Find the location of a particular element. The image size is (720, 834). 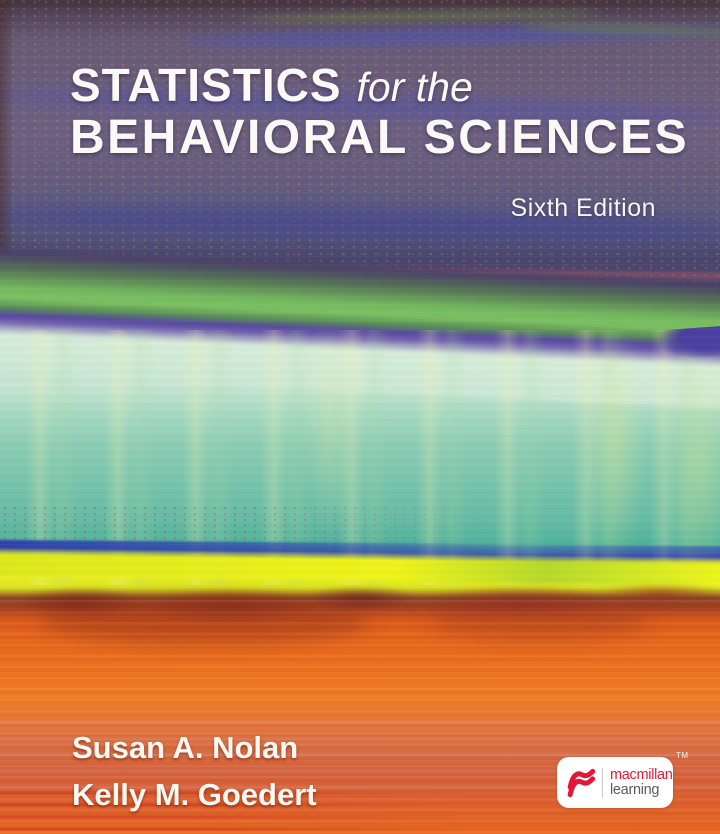

paint-red-streaks is located at coordinates (230, 811).